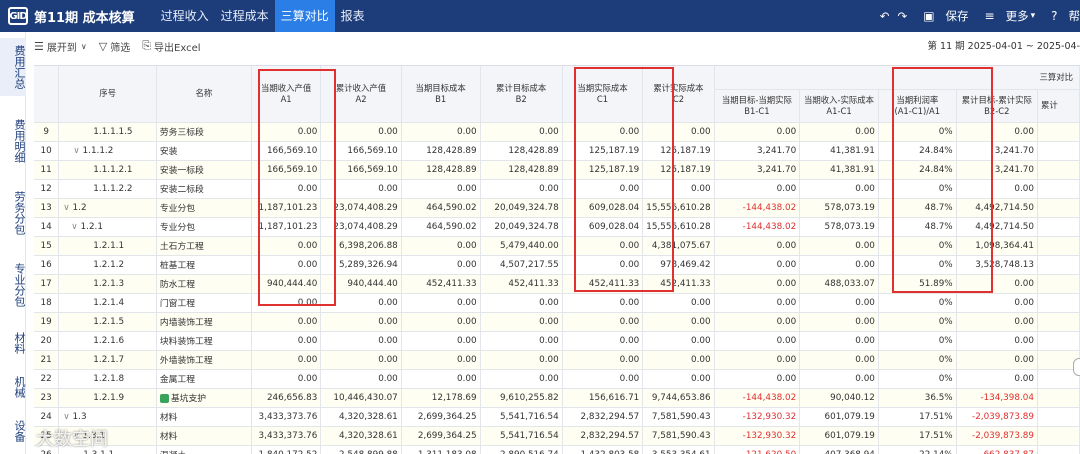 This screenshot has height=454, width=1080. Describe the element at coordinates (839, 398) in the screenshot. I see `cell-a1c1: 90,040.12` at that location.